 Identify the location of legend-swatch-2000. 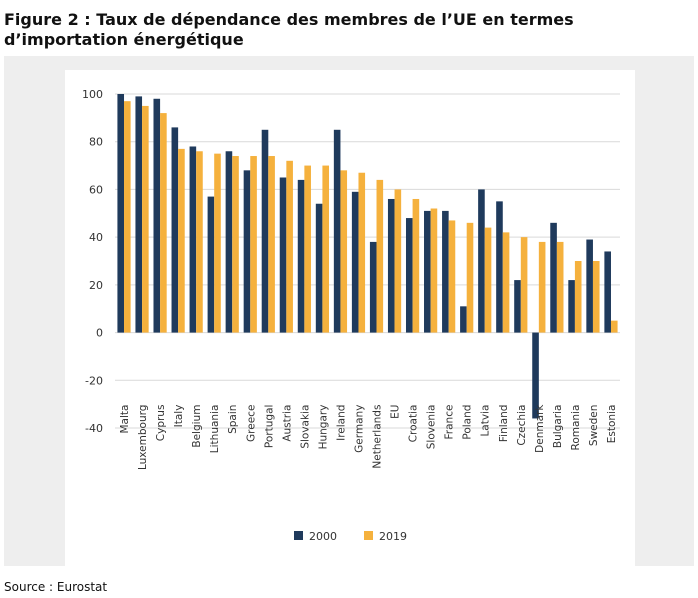
(298, 535).